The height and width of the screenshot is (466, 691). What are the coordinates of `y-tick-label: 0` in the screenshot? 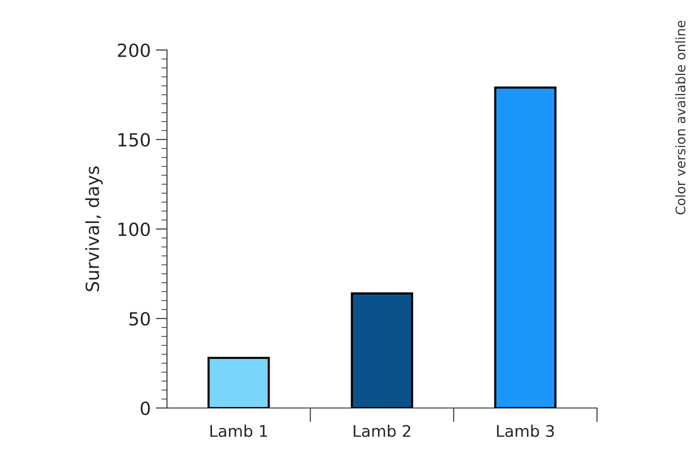 It's located at (145, 408).